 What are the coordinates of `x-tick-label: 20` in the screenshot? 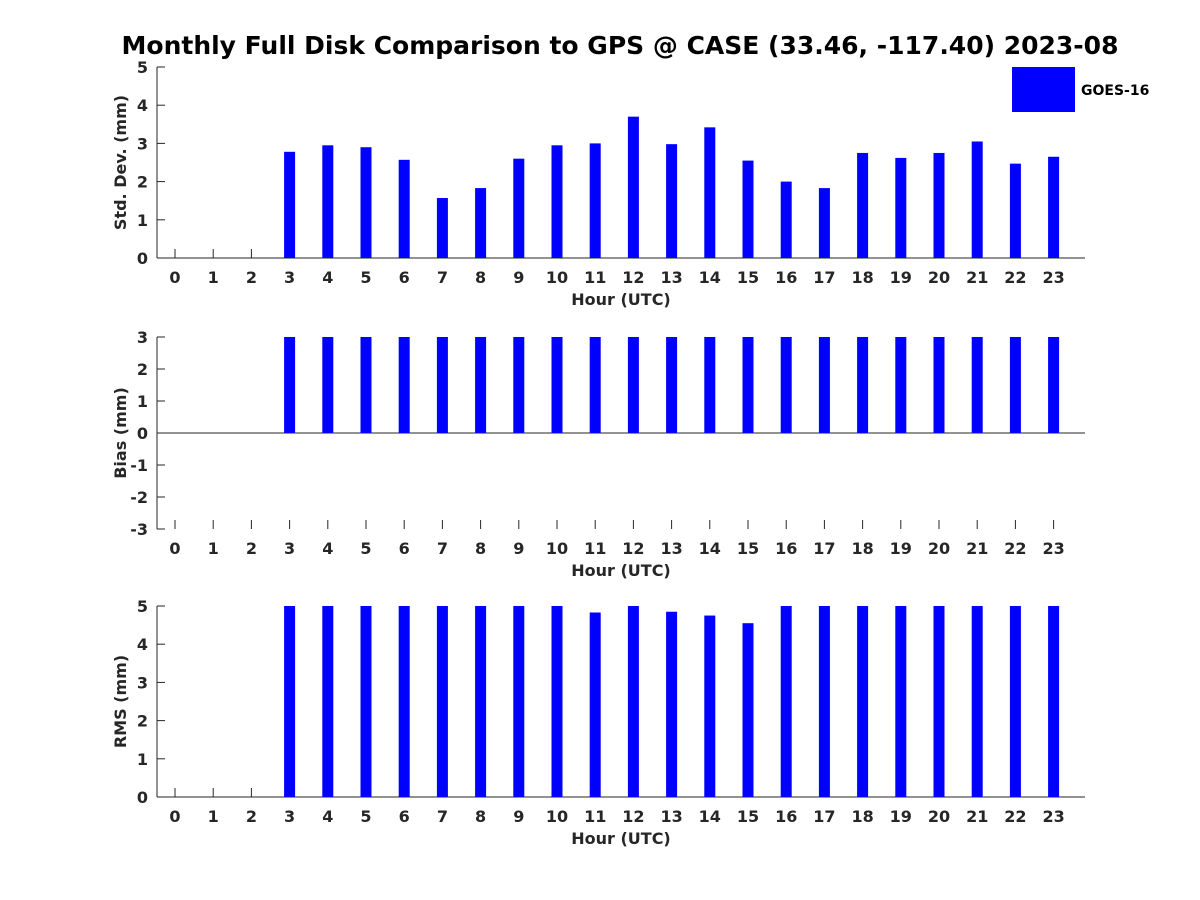 It's located at (939, 277).